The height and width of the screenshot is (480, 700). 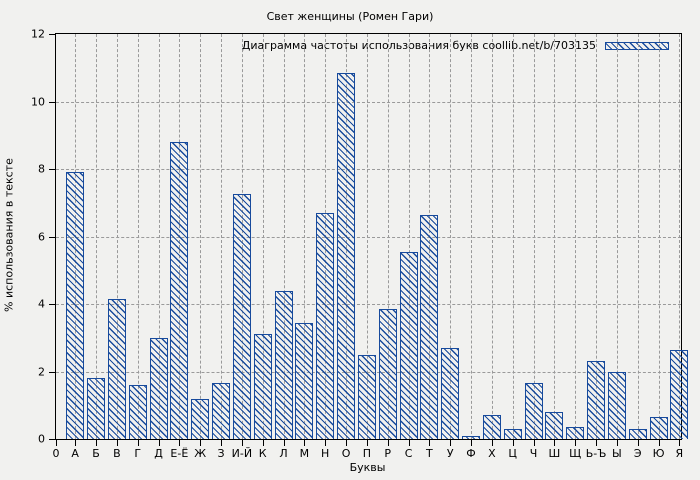 I want to click on x-tick-label: Я, so click(x=679, y=453).